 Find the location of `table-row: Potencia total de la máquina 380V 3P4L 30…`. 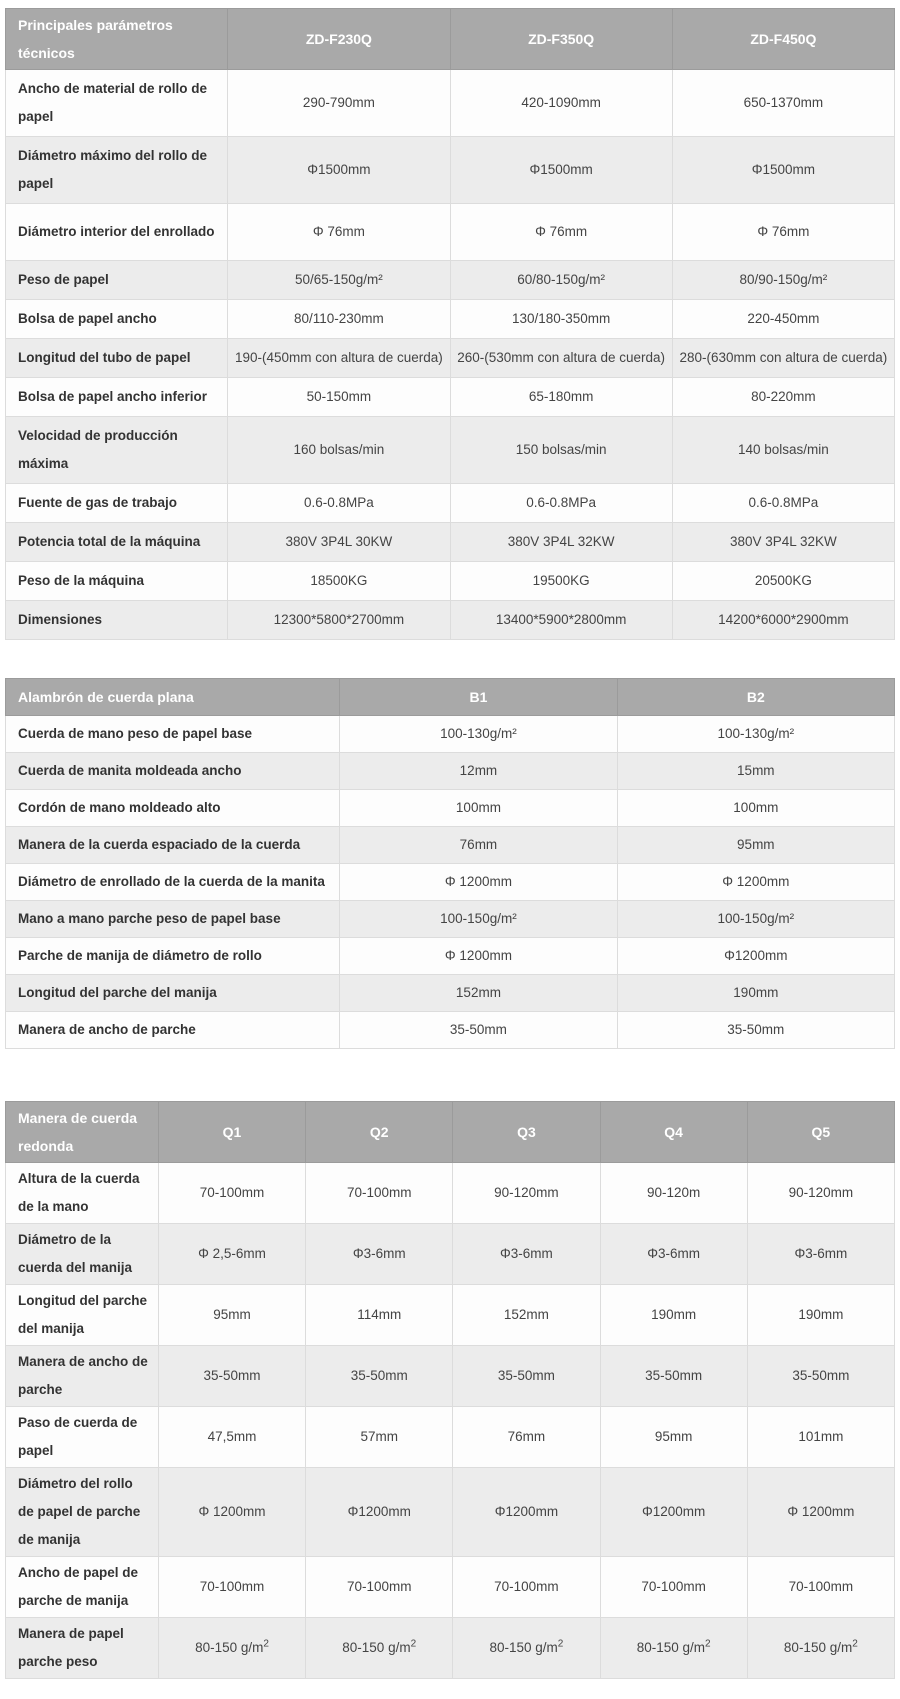

table-row: Potencia total de la máquina 380V 3P4L 30… is located at coordinates (450, 542).